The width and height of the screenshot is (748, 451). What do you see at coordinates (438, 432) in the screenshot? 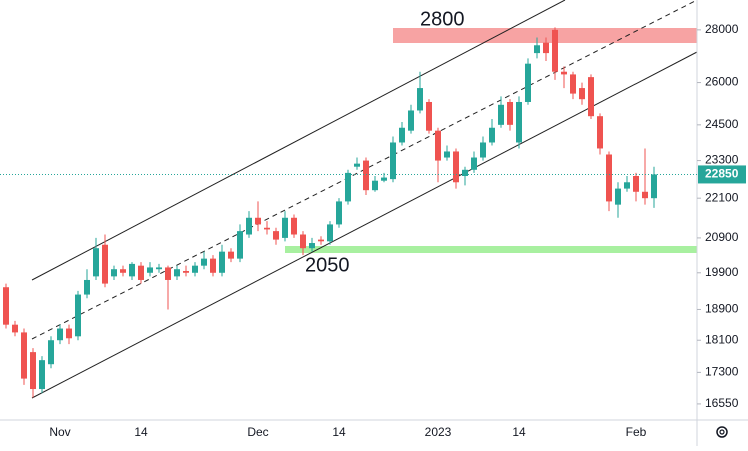
I see `x-tick-label: 2023` at bounding box center [438, 432].